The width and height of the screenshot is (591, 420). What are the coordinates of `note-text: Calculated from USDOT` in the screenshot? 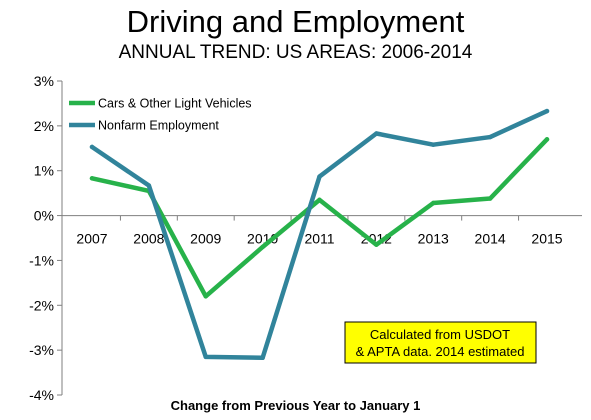 It's located at (440, 334).